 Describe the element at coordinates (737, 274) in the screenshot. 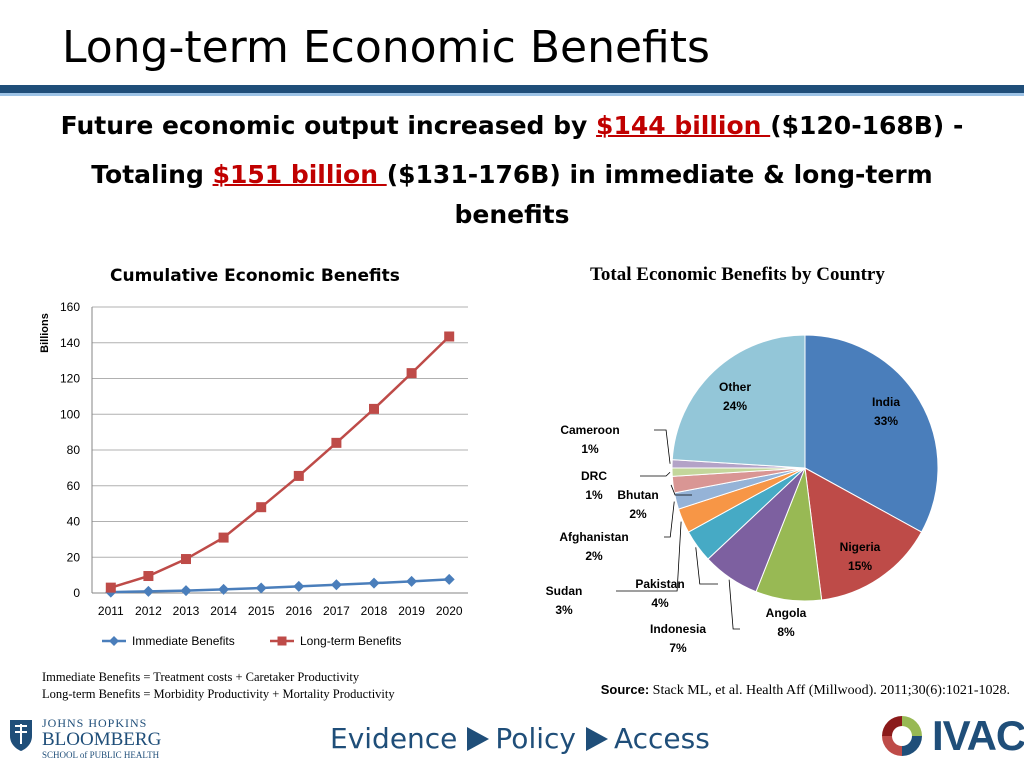

I see `pie-chart-title: Total Economic Benefits by Country` at that location.